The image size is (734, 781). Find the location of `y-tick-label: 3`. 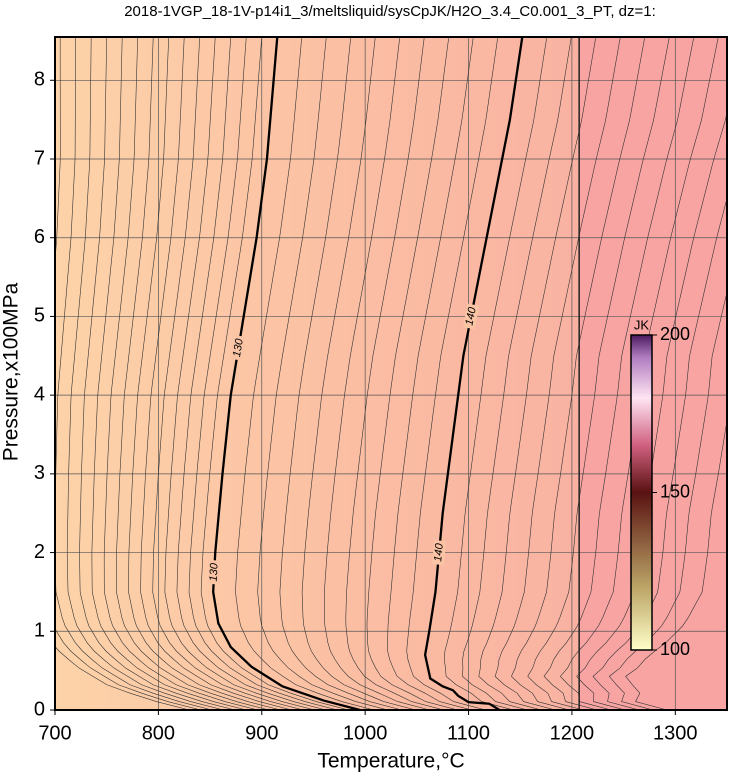

y-tick-label: 3 is located at coordinates (39, 473).